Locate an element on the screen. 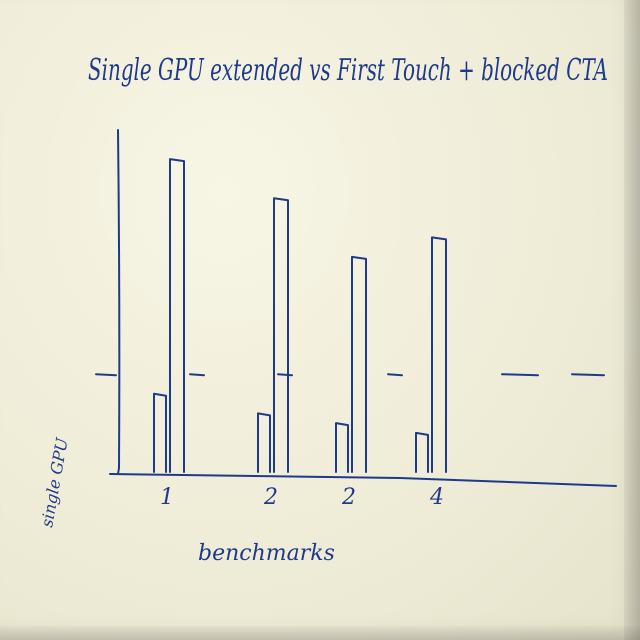 Image resolution: width=640 pixels, height=640 pixels. x-axis-label: benchmarks is located at coordinates (266, 553).